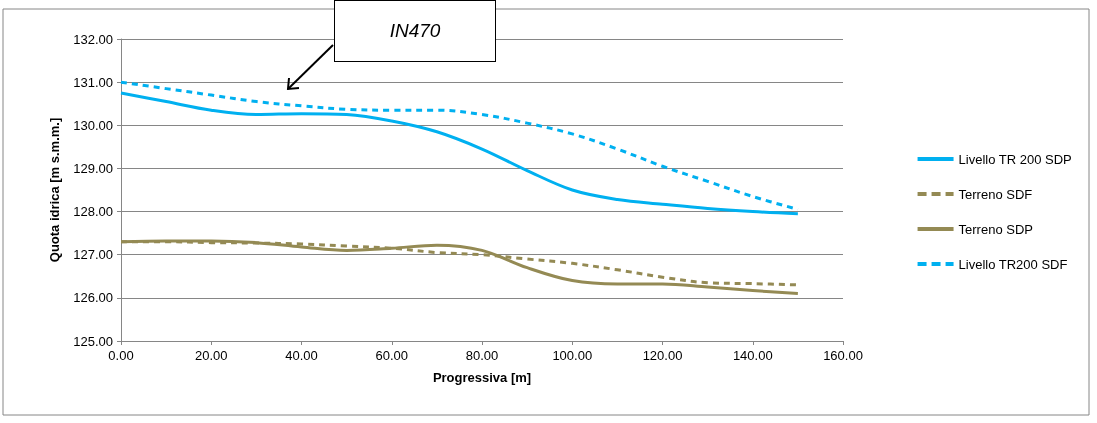  I want to click on x-tick-label: 20.00, so click(211, 355).